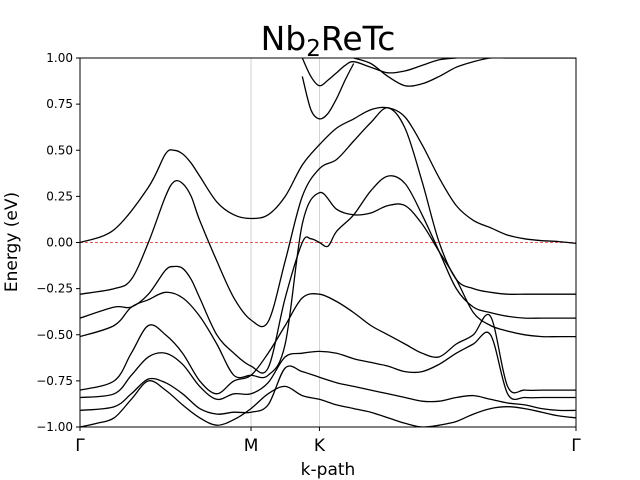 Image resolution: width=640 pixels, height=480 pixels. Describe the element at coordinates (54, 289) in the screenshot. I see `y-tick-label: −0.25` at that location.